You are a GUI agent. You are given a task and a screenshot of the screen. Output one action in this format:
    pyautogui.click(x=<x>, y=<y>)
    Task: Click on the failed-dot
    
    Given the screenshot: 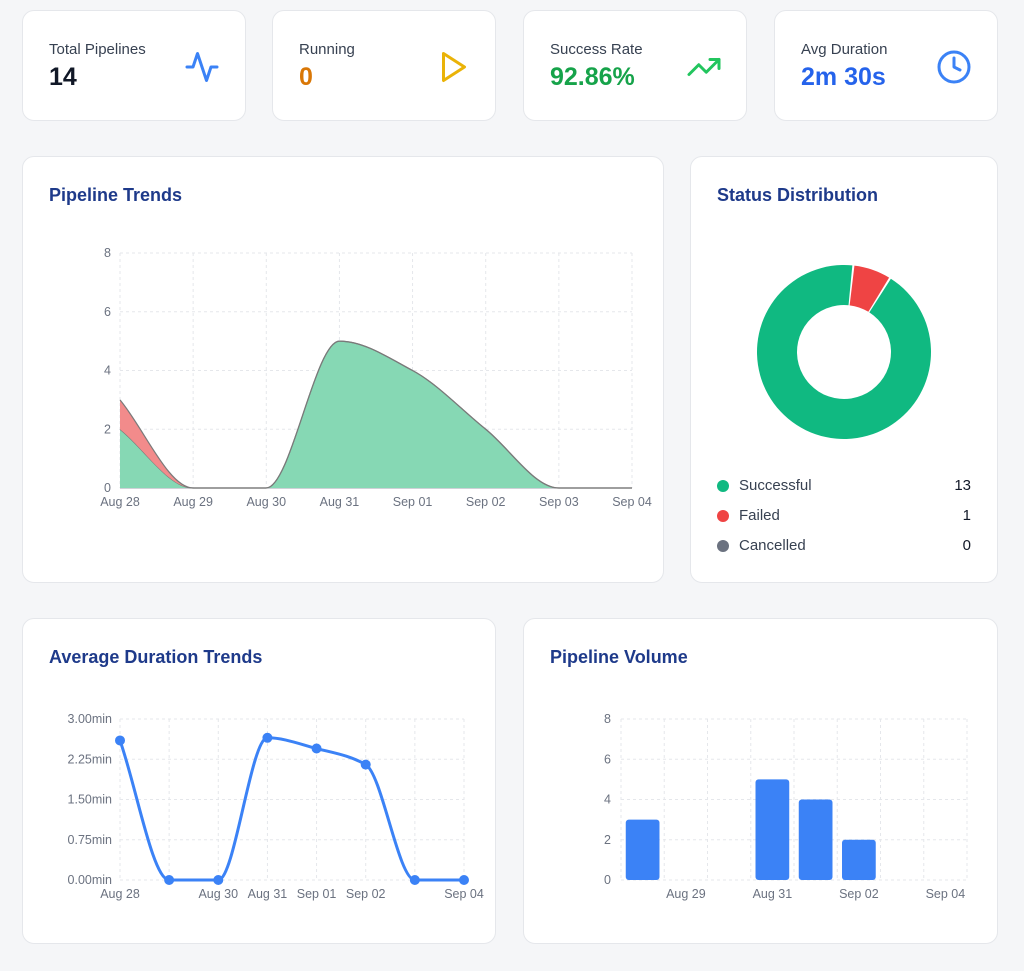 What is the action you would take?
    pyautogui.click(x=723, y=516)
    